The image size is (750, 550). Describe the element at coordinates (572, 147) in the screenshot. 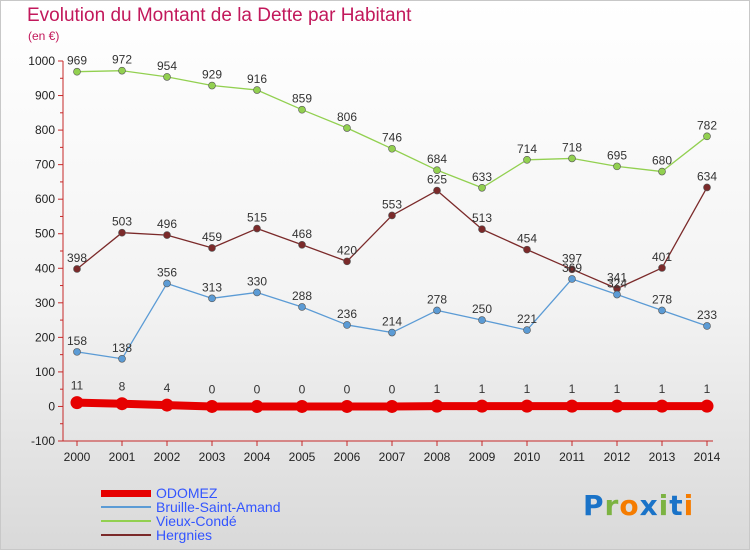

I see `data-label: 718` at that location.